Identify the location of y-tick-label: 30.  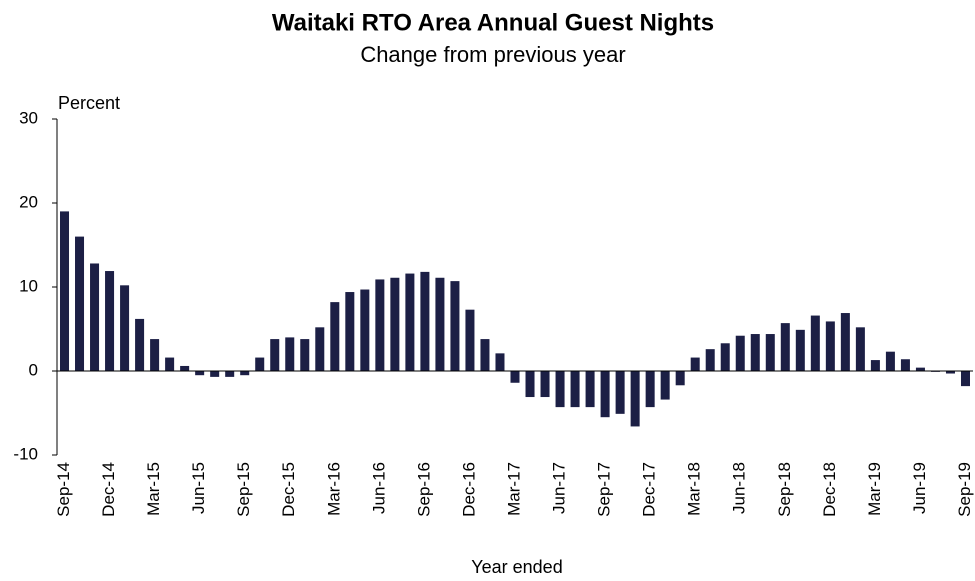
(28, 117).